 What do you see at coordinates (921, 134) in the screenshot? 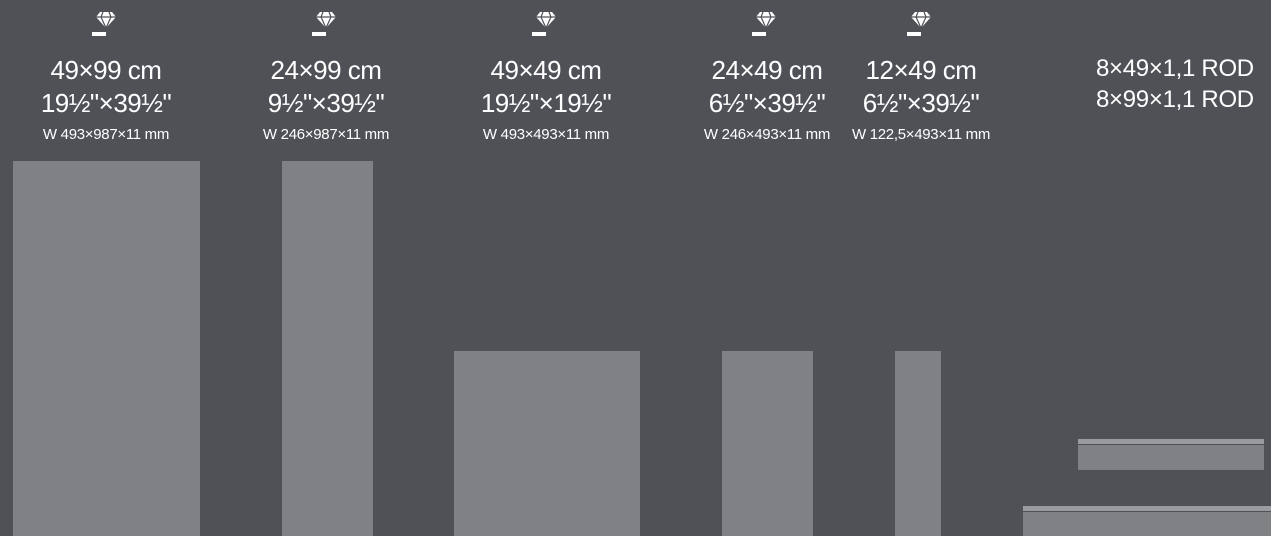
I see `format-mm-label: W 122,5×493×11 mm` at bounding box center [921, 134].